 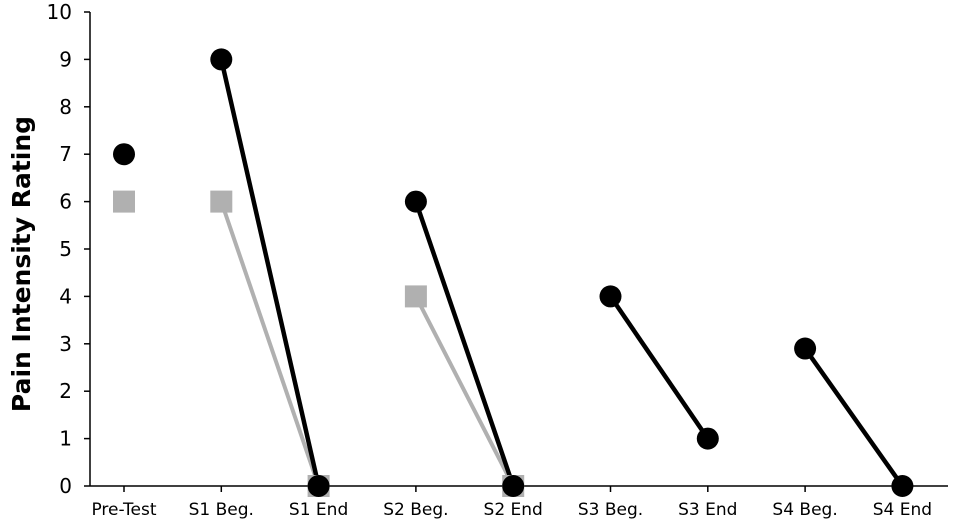 I want to click on y-tick-label-7: 7, so click(x=65, y=154).